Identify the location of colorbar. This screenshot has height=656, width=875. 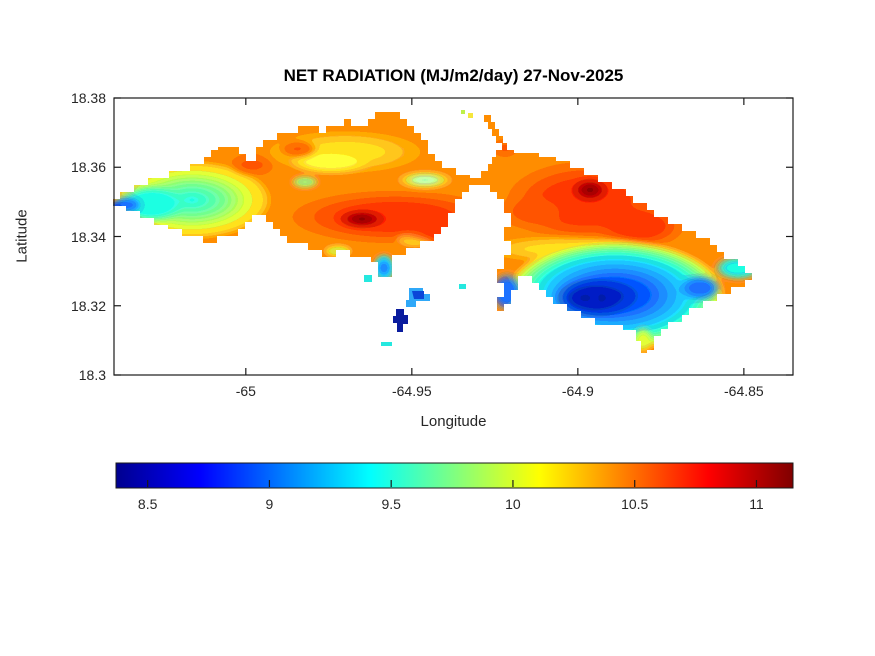
(454, 475).